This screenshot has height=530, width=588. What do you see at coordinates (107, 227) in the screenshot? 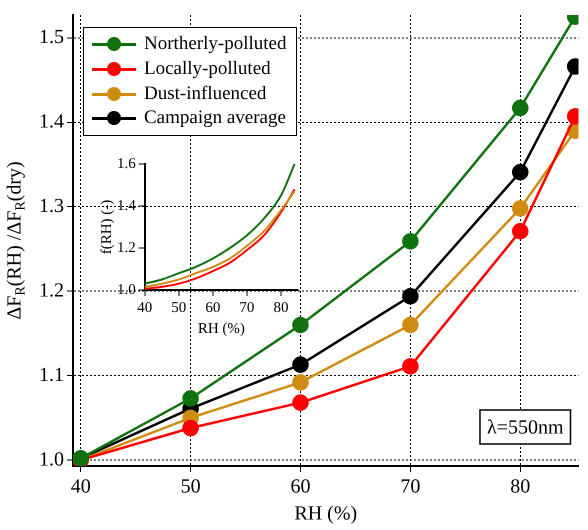
I see `y-axis-title: f(RH) (-)` at bounding box center [107, 227].